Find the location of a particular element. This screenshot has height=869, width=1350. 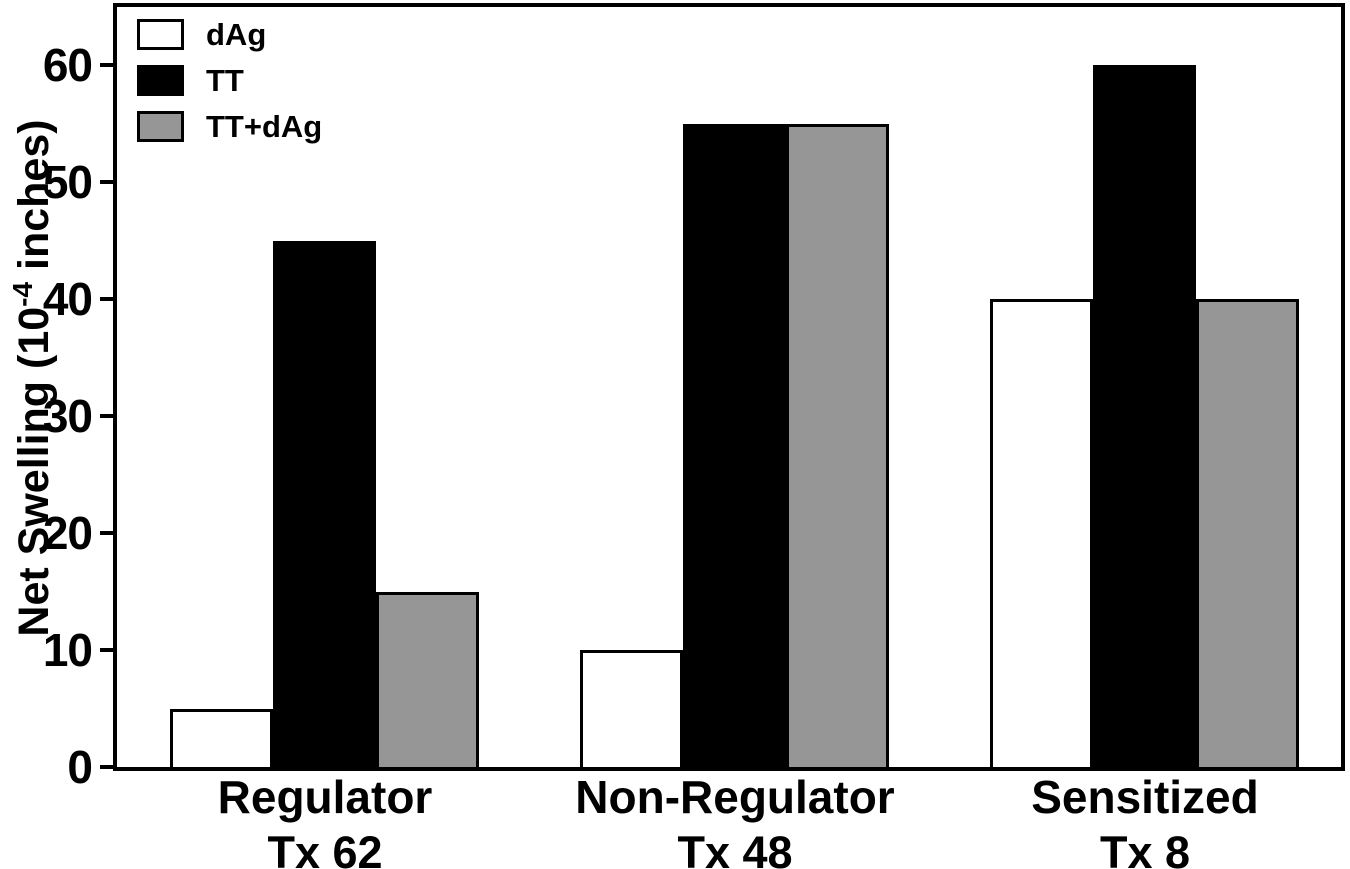

legend-label-dag: dAg is located at coordinates (236, 34).